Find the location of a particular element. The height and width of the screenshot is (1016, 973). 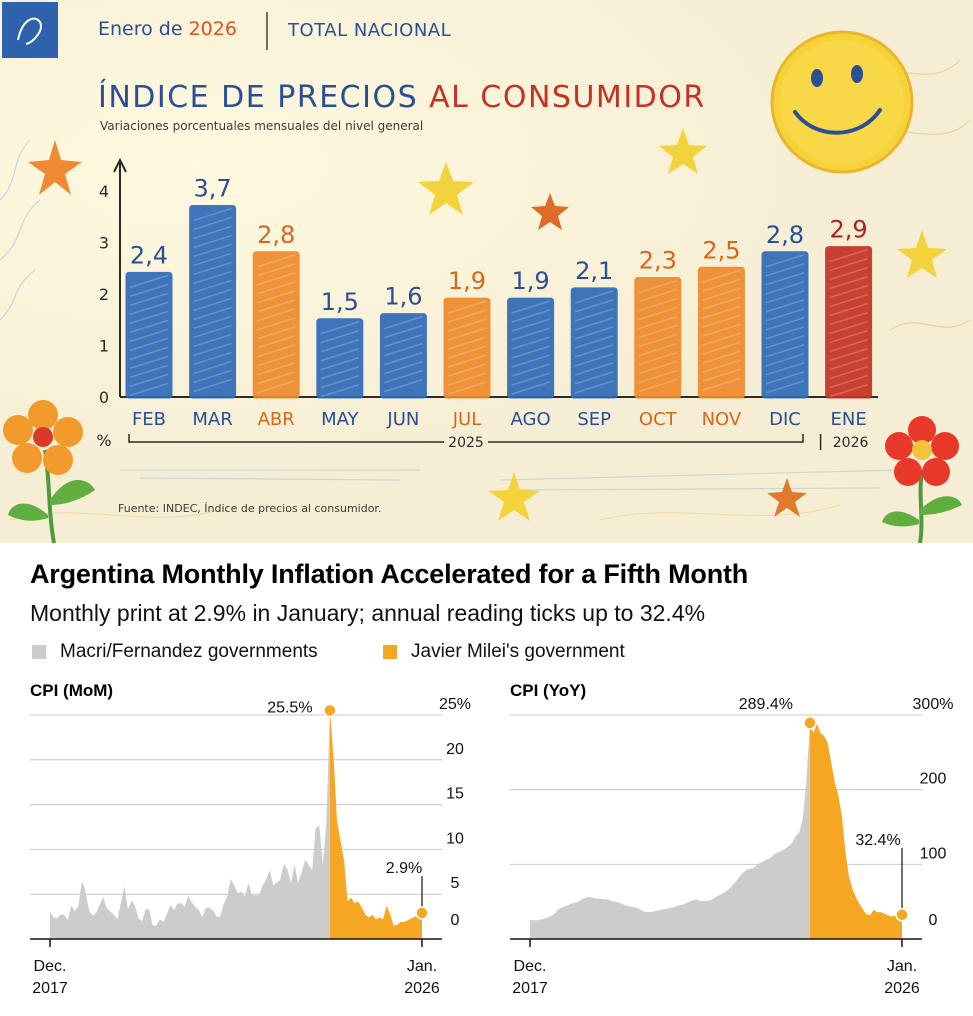

latest-annotation: 2.9% is located at coordinates (404, 868).